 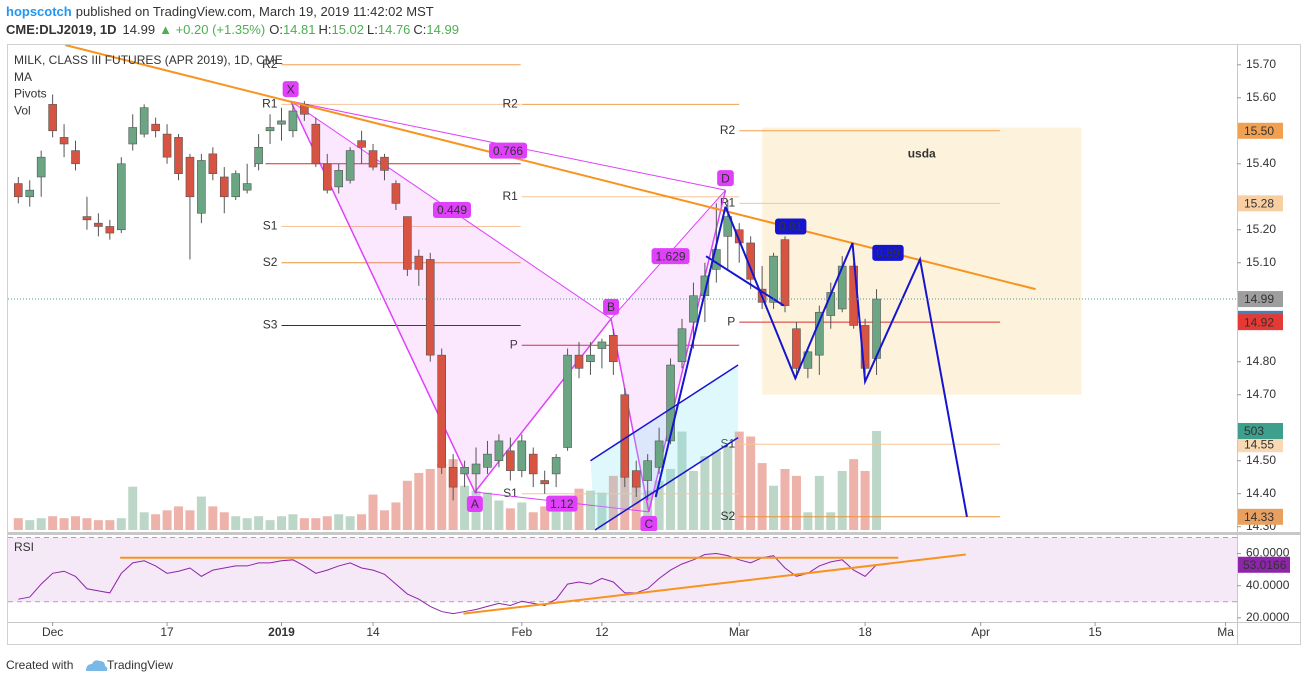 I want to click on x-tick-label: Apr, so click(x=980, y=632).